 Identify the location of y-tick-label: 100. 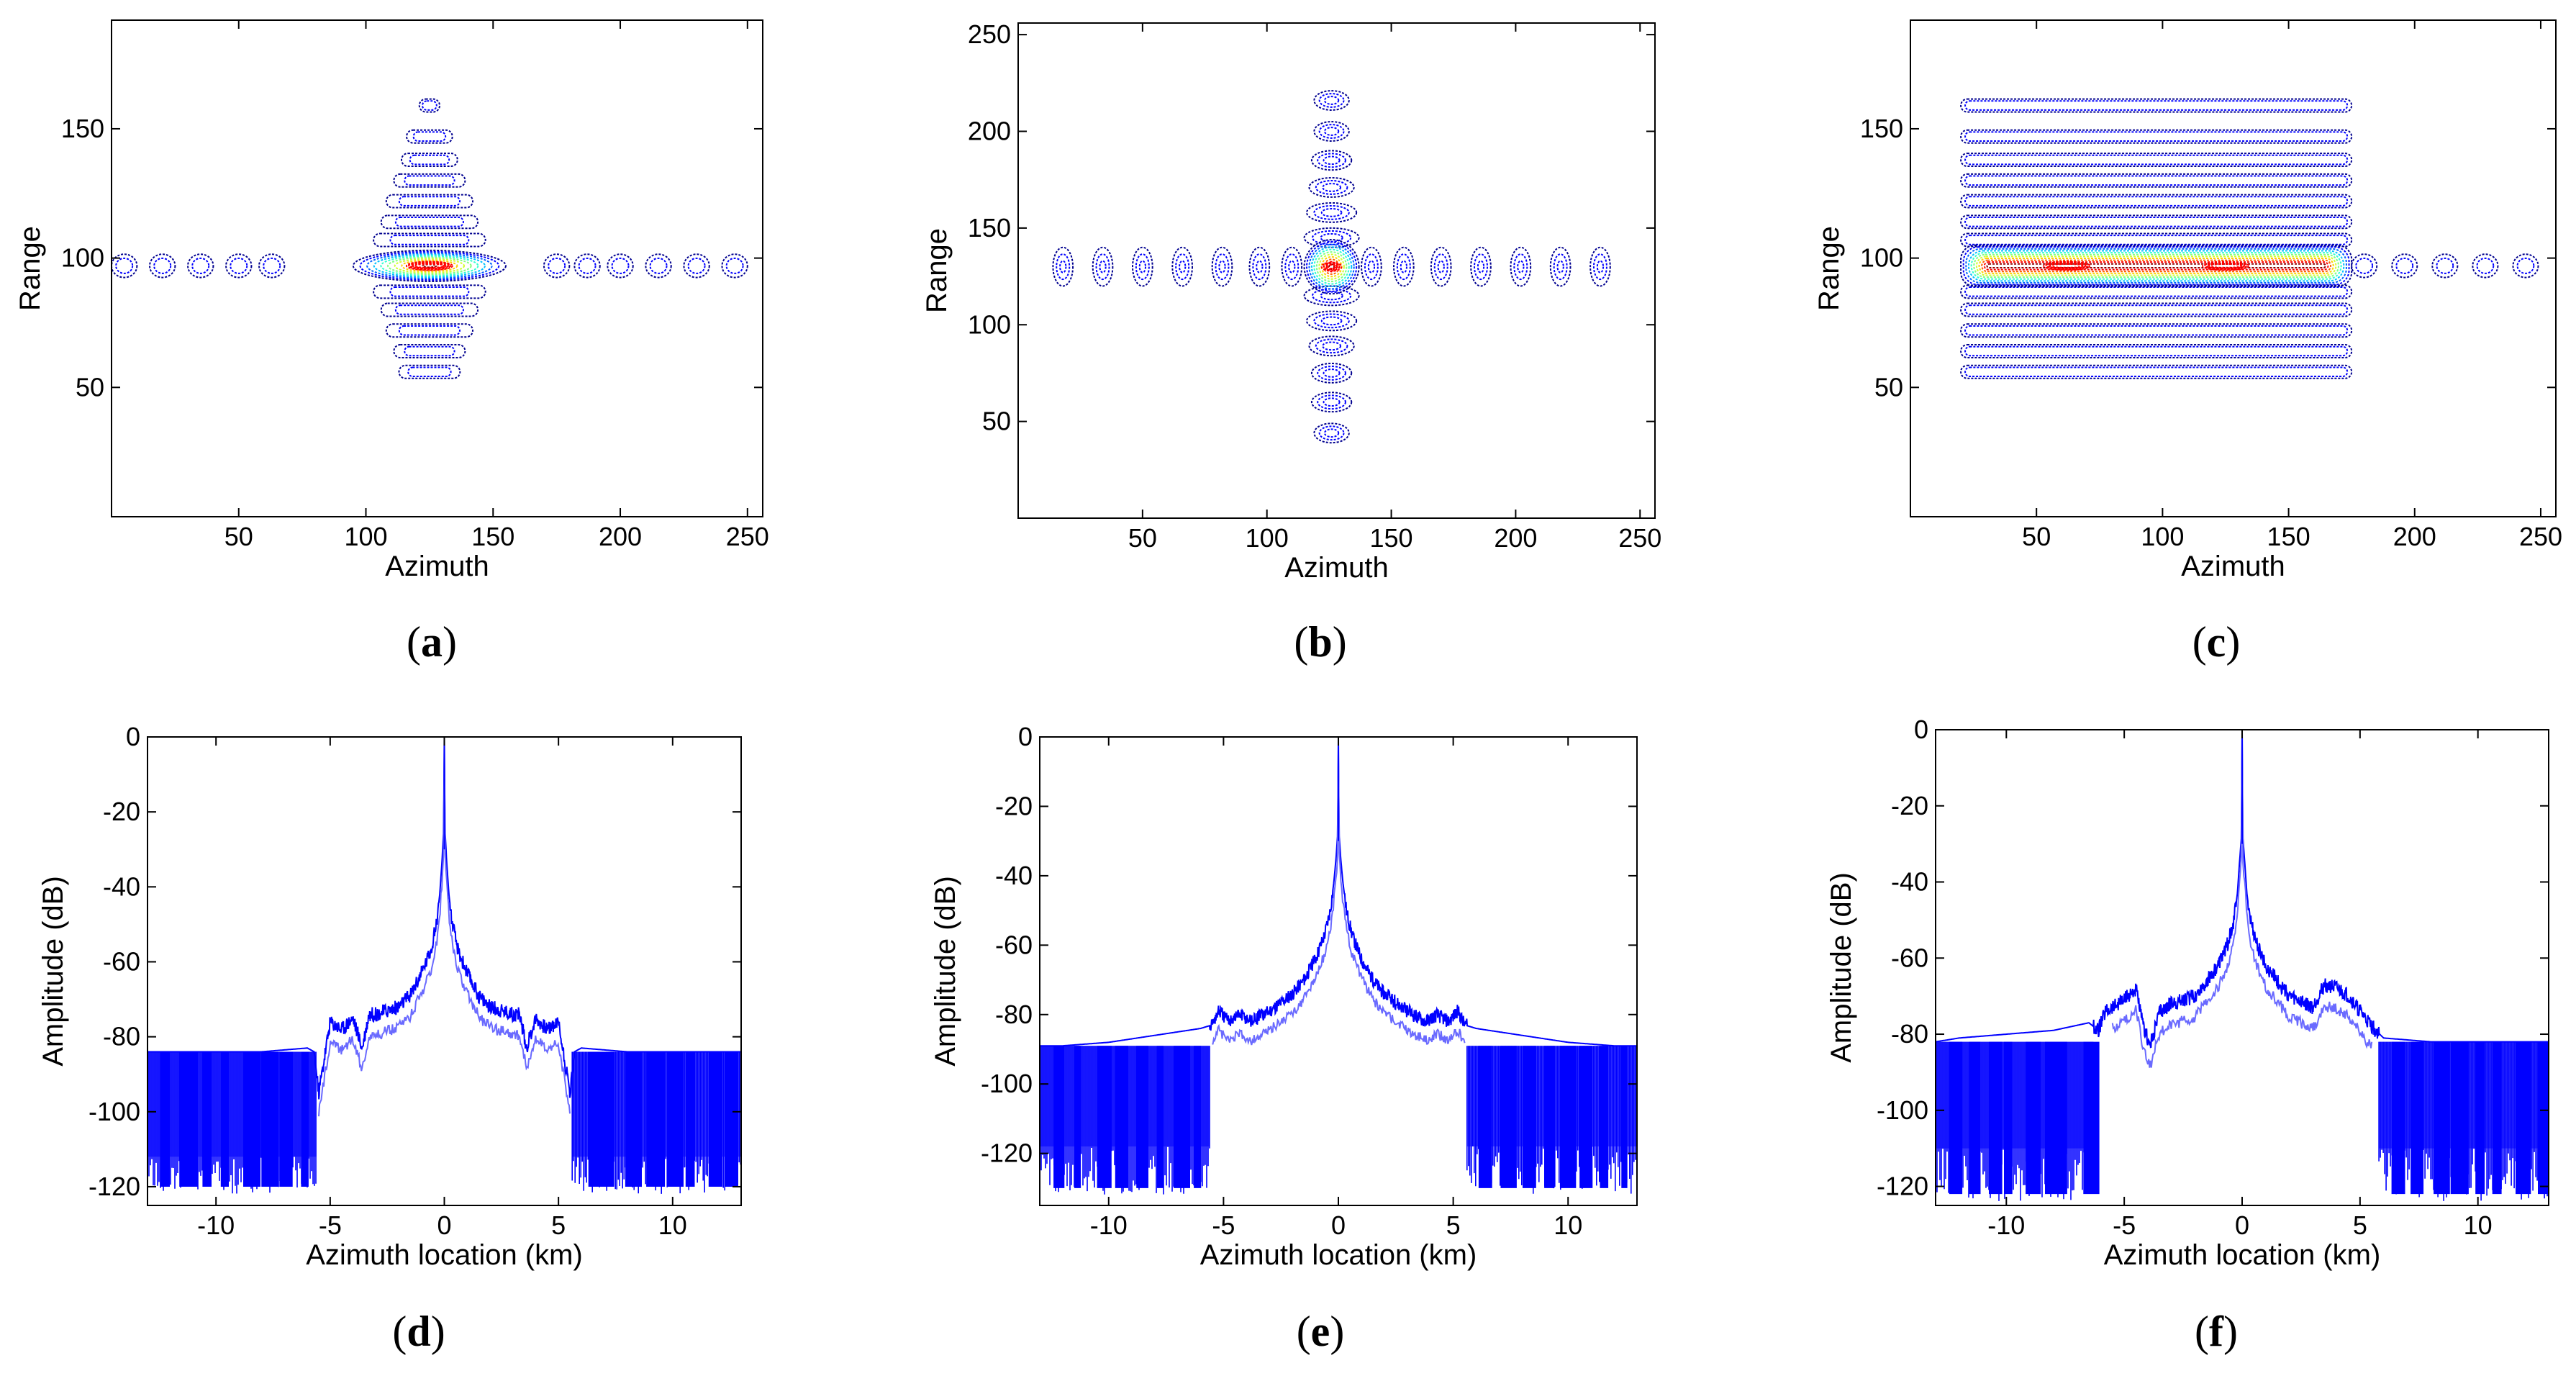
(82, 258).